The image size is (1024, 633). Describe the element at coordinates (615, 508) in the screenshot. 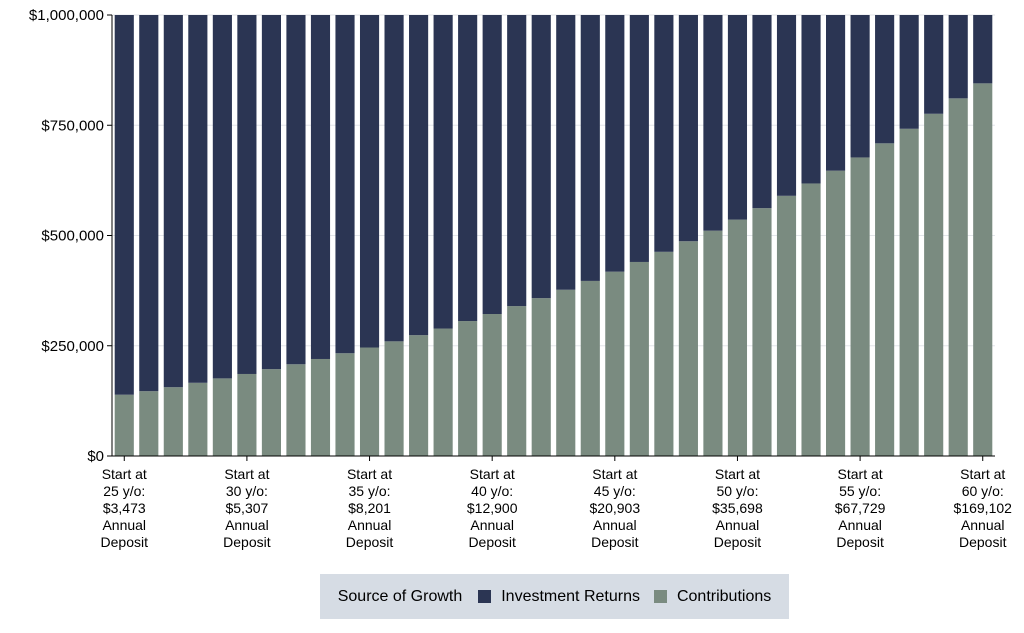

I see `x-tick-label: Start at 45 y/o: $20,903 Annual Deposit` at that location.